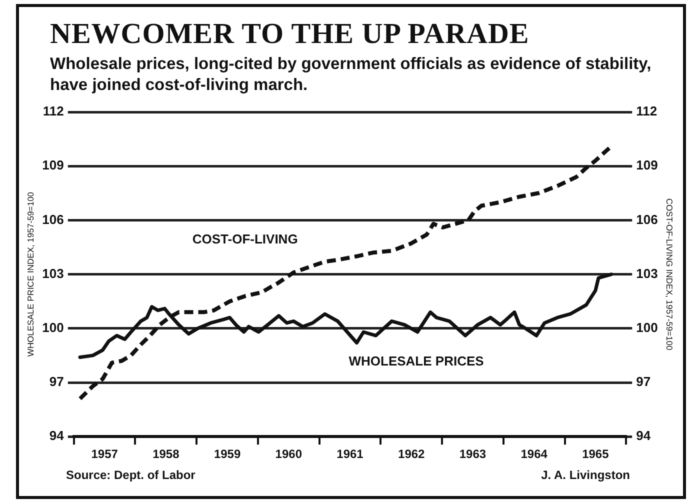 The image size is (700, 503). I want to click on x-tick-label: 1960, so click(288, 454).